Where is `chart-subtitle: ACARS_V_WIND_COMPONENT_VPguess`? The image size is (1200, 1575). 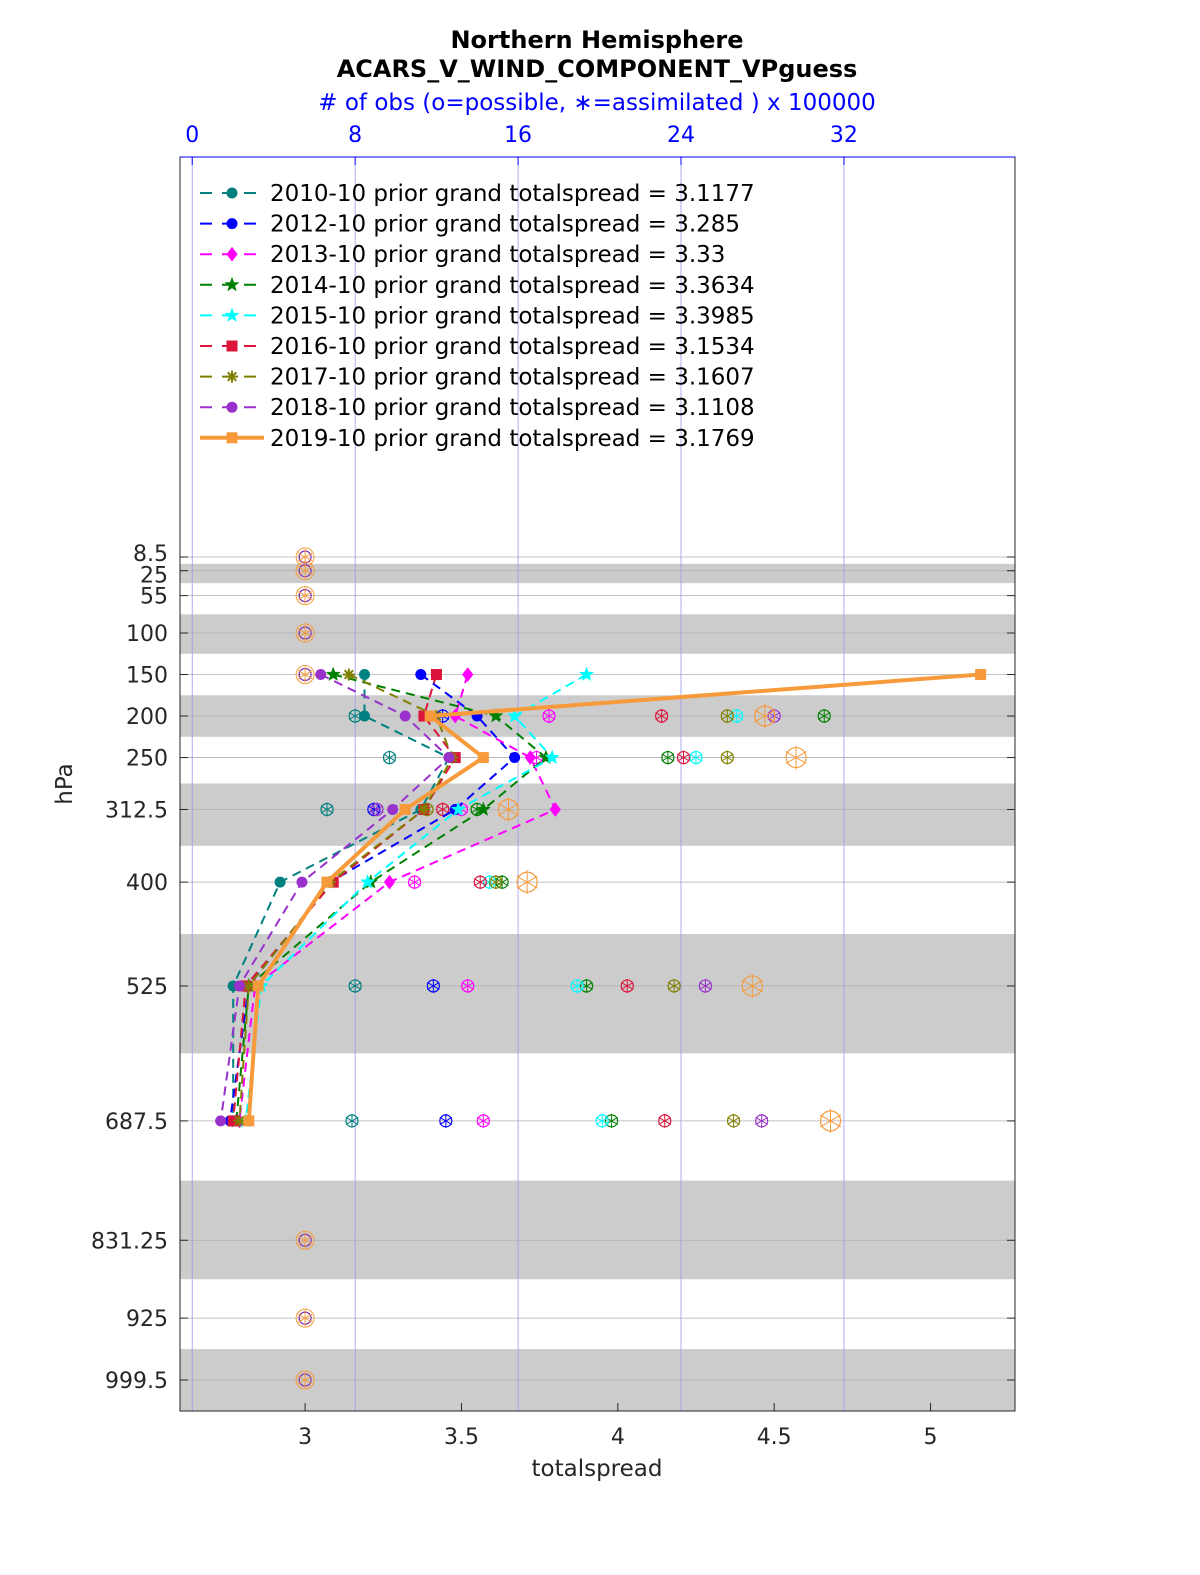
chart-subtitle: ACARS_V_WIND_COMPONENT_VPguess is located at coordinates (597, 69).